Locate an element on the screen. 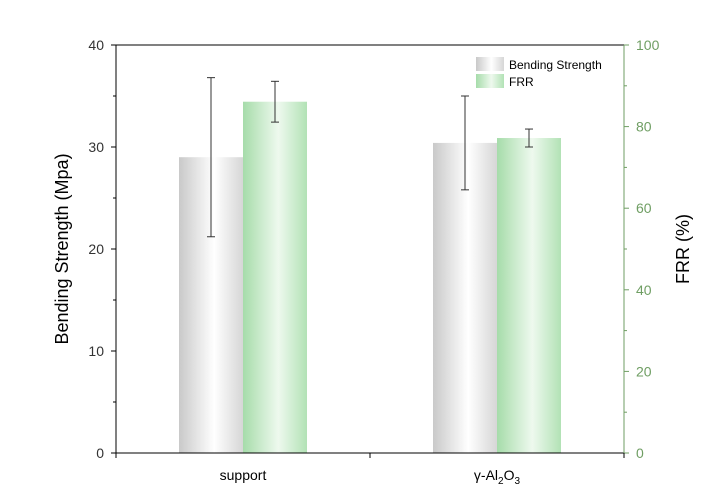 The height and width of the screenshot is (500, 728). y-axis-left-label: Bending Strength (Mpa) is located at coordinates (62, 248).